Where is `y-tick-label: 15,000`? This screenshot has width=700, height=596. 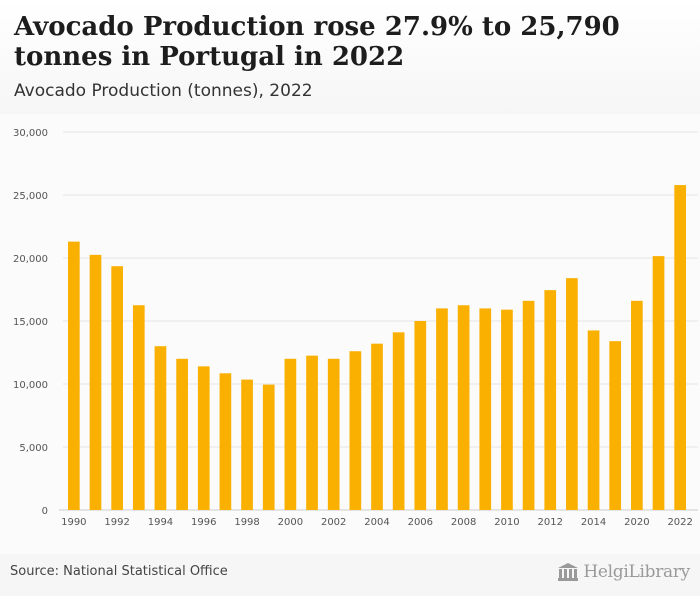 y-tick-label: 15,000 is located at coordinates (30, 322).